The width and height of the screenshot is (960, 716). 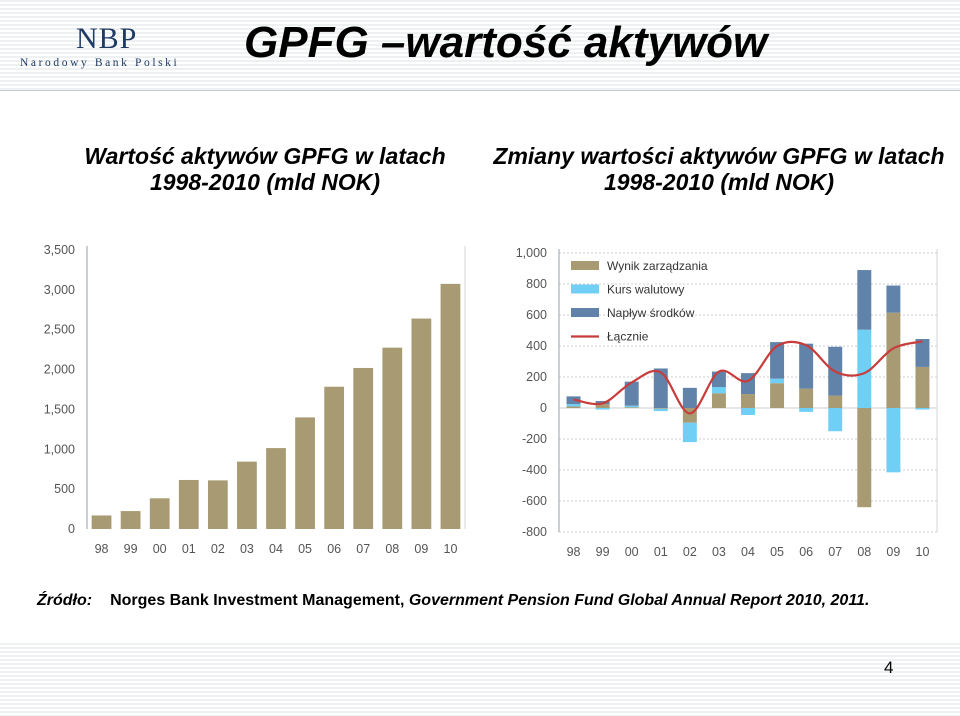 What do you see at coordinates (59, 409) in the screenshot?
I see `y-tick-label: 1,500` at bounding box center [59, 409].